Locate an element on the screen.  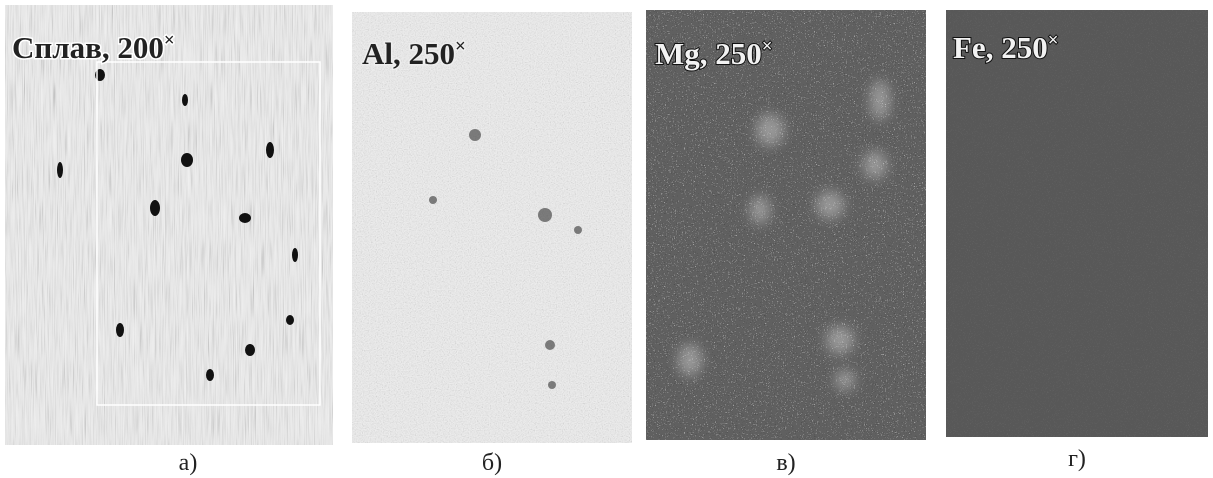
caption: а) is located at coordinates (188, 463).